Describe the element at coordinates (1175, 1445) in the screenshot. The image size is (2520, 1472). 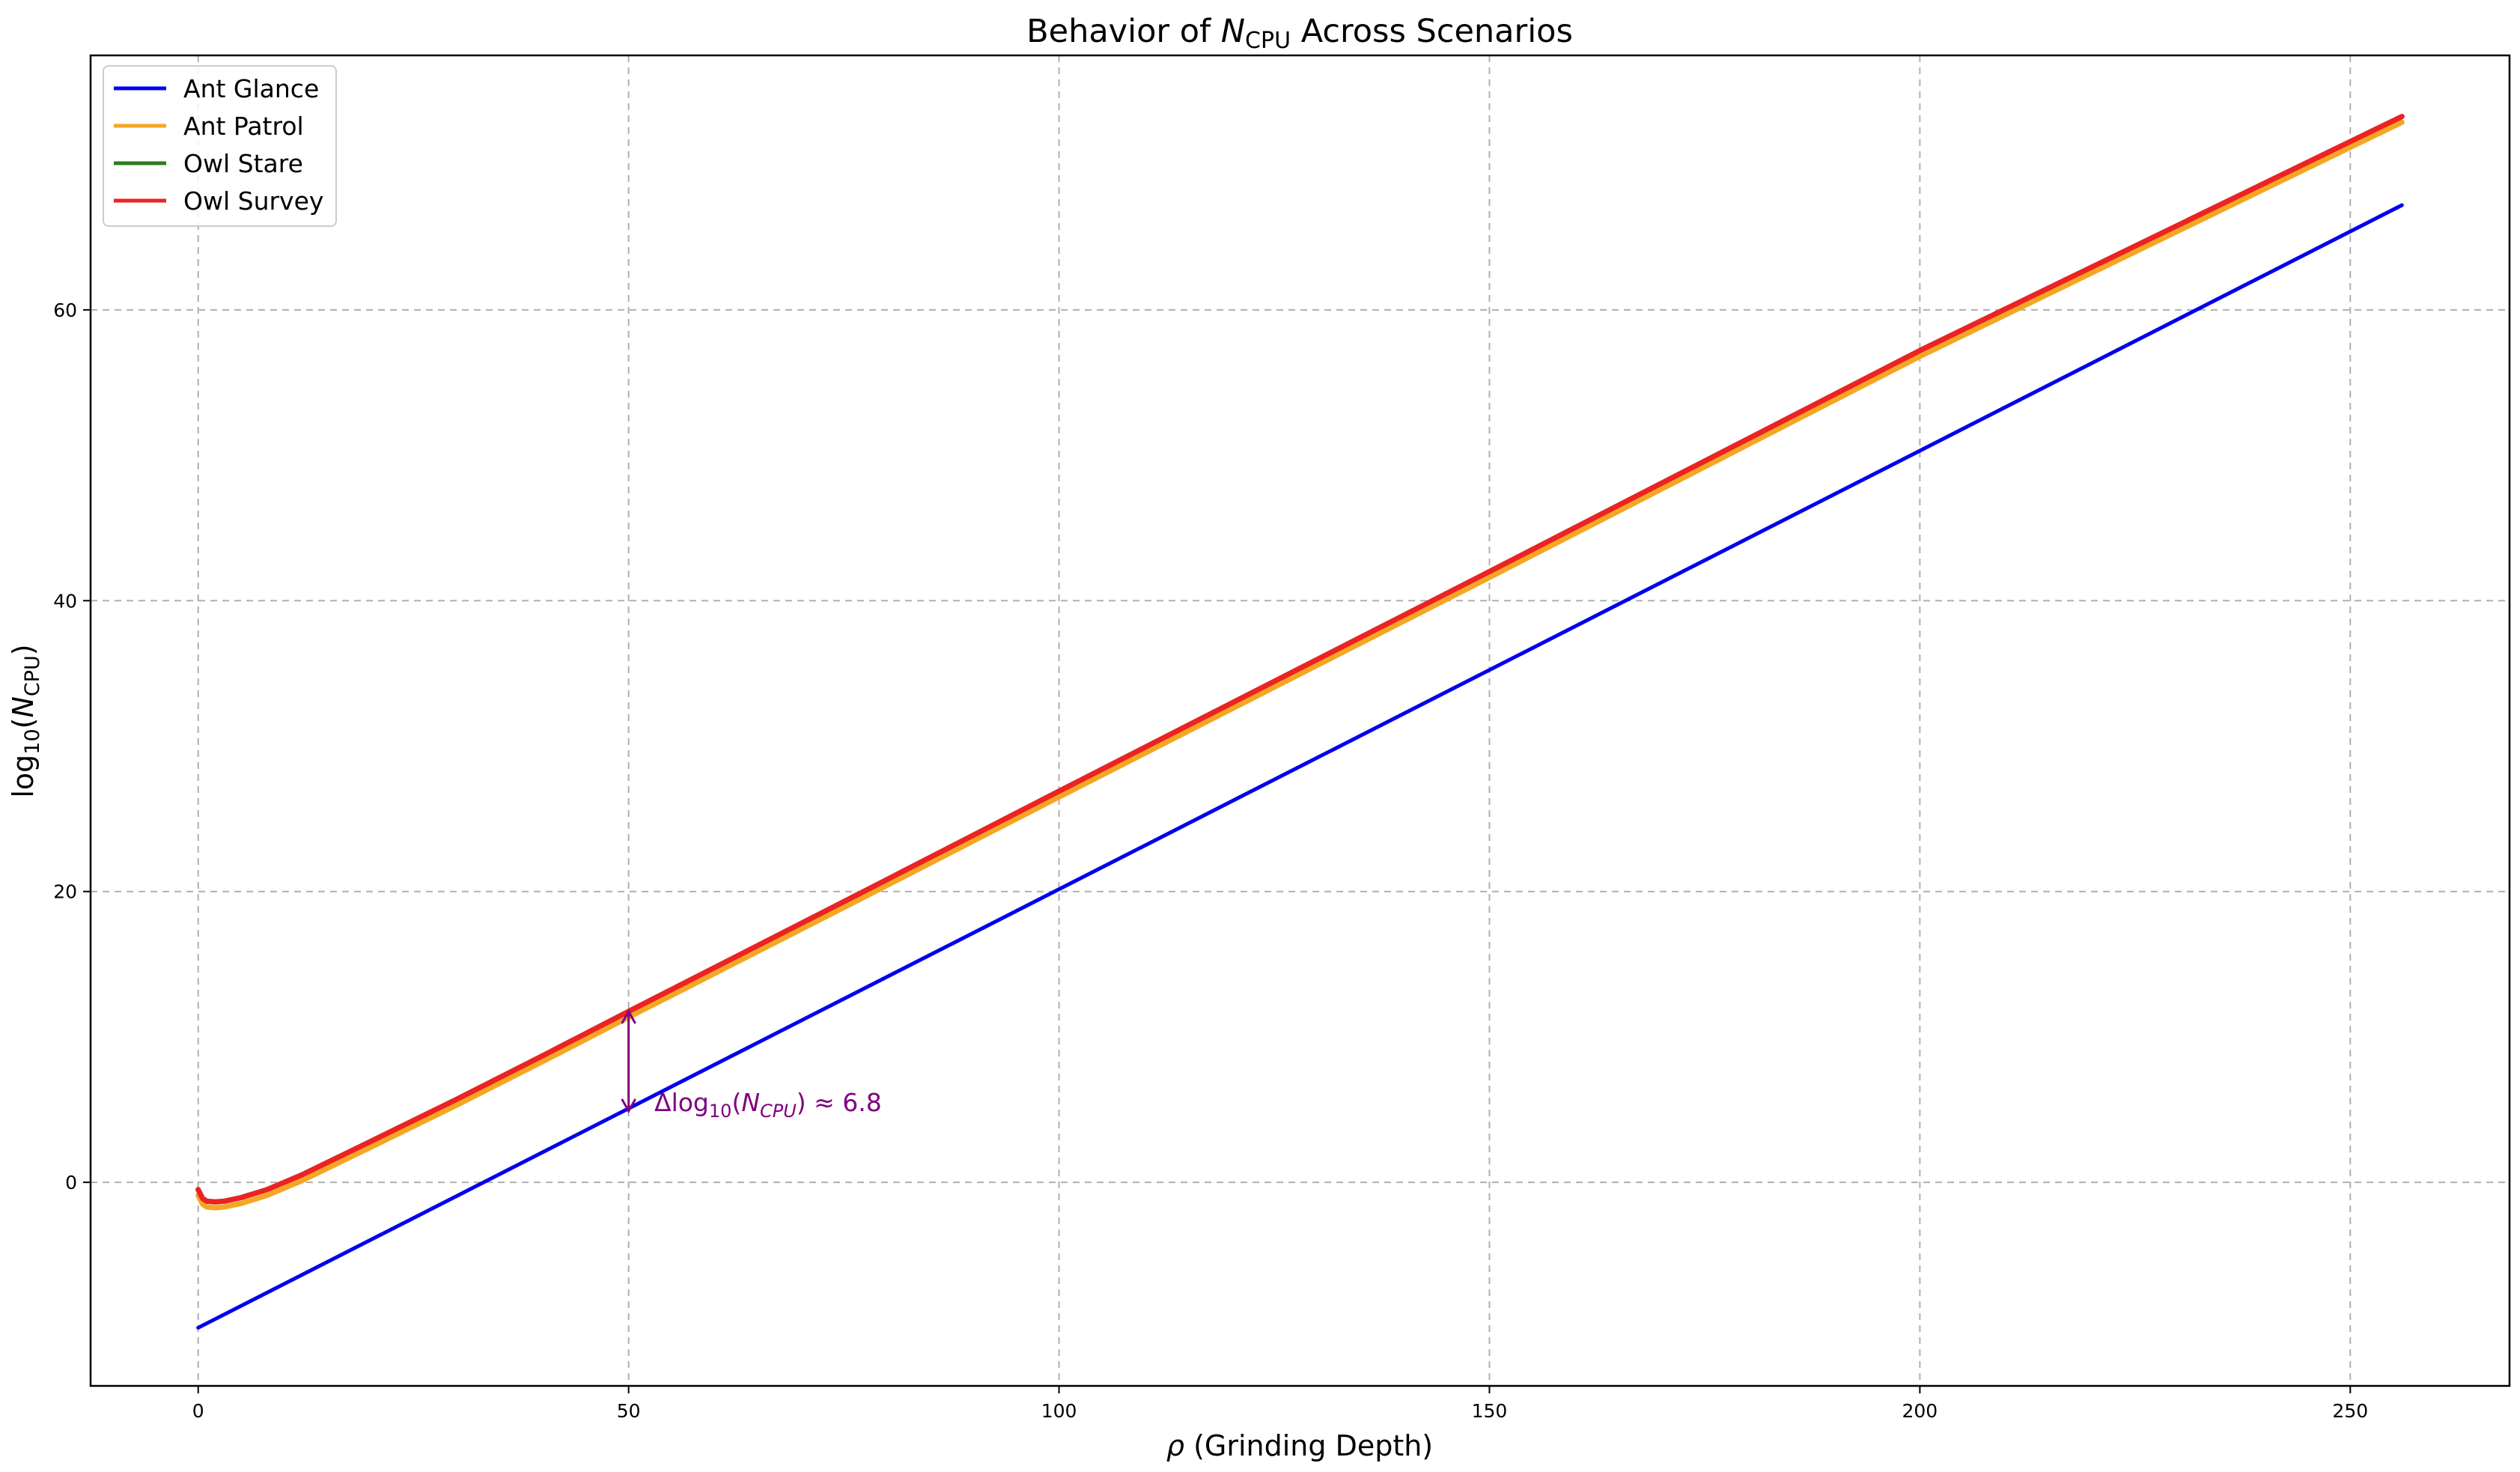
I see `x-axis-symbol: ρ` at that location.